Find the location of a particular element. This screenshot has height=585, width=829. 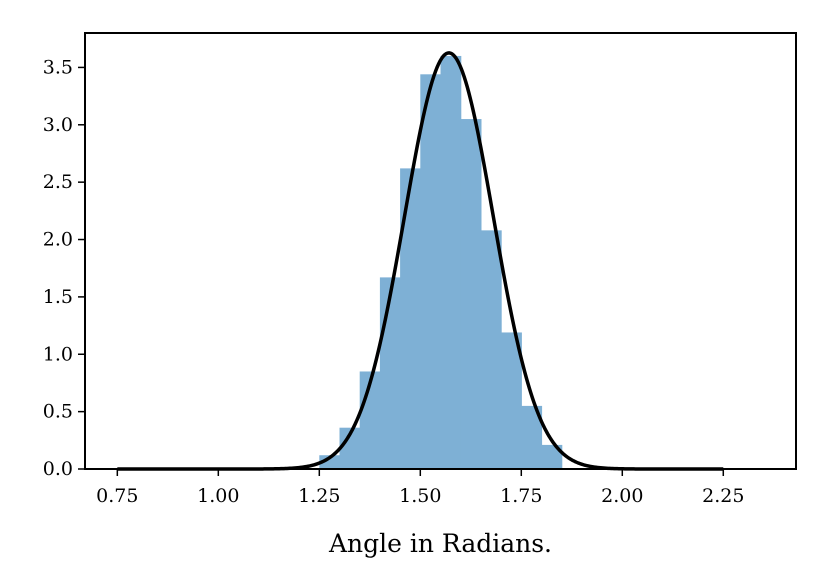

y-tick-label: 3.0 is located at coordinates (58, 125).